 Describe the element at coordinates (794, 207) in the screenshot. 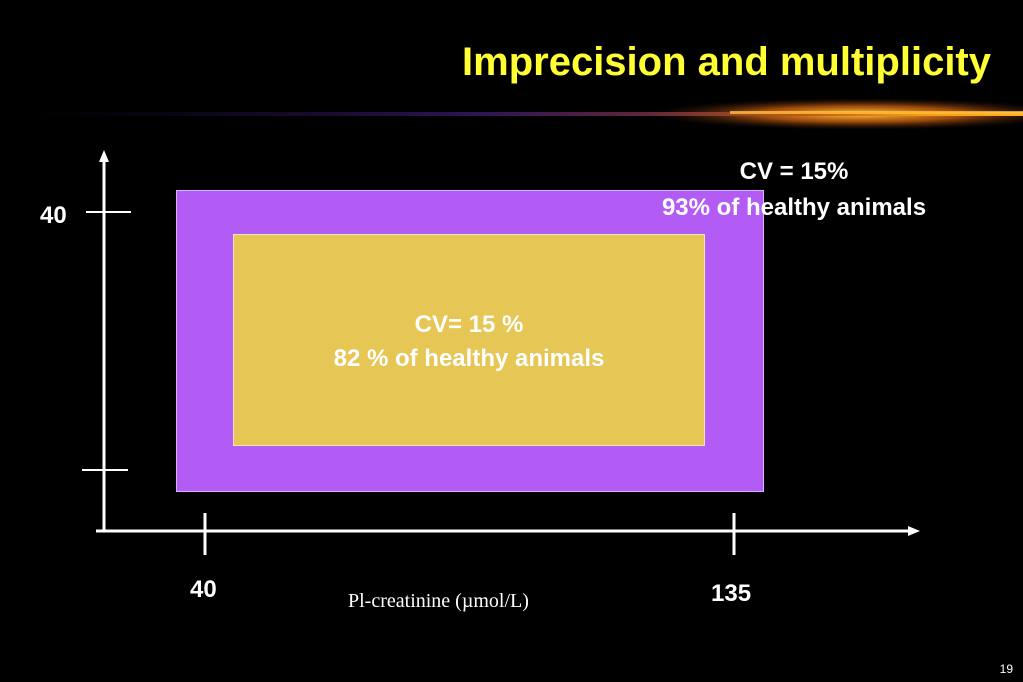

I see `outer-region-percent: 93% of healthy animals` at that location.